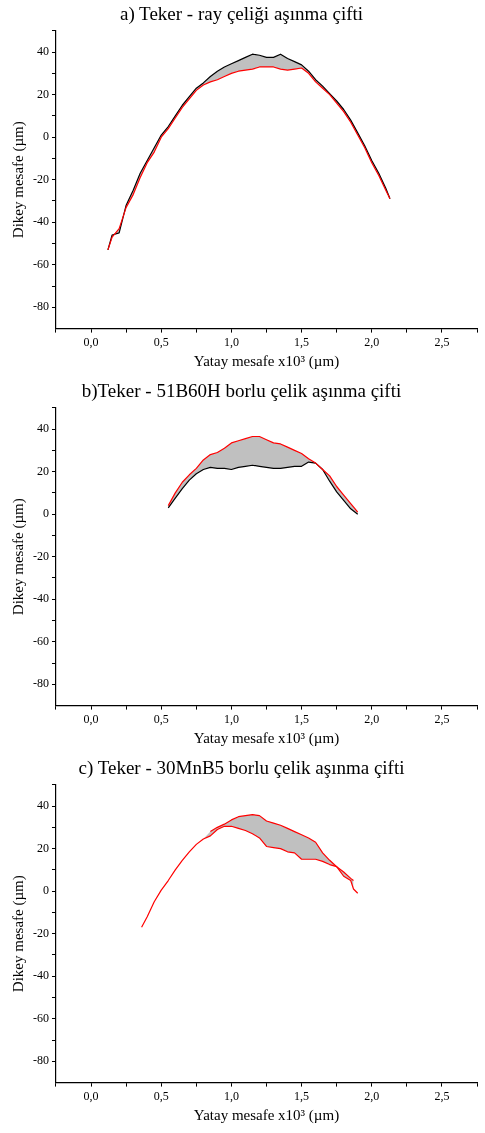 The width and height of the screenshot is (485, 1133). Describe the element at coordinates (241, 768) in the screenshot. I see `chart-title: c) Teker - 30MnB5 borlu çelik aşınma çifti` at that location.